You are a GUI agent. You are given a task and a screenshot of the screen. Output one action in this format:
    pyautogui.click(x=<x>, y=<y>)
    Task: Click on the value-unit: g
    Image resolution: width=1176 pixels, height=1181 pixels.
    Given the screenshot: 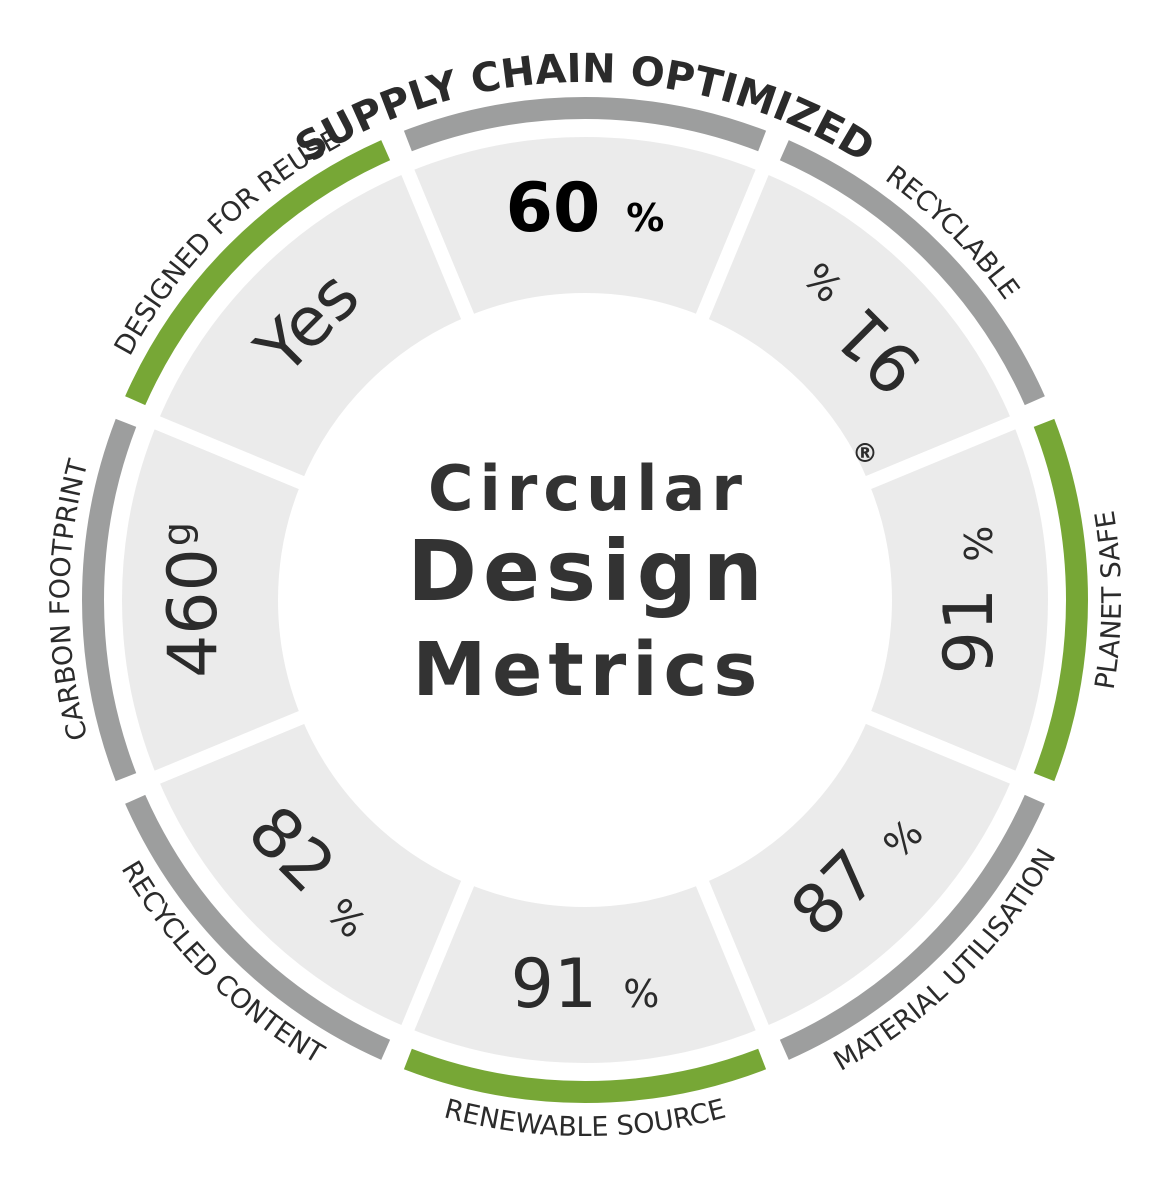 What is the action you would take?
    pyautogui.click(x=177, y=534)
    